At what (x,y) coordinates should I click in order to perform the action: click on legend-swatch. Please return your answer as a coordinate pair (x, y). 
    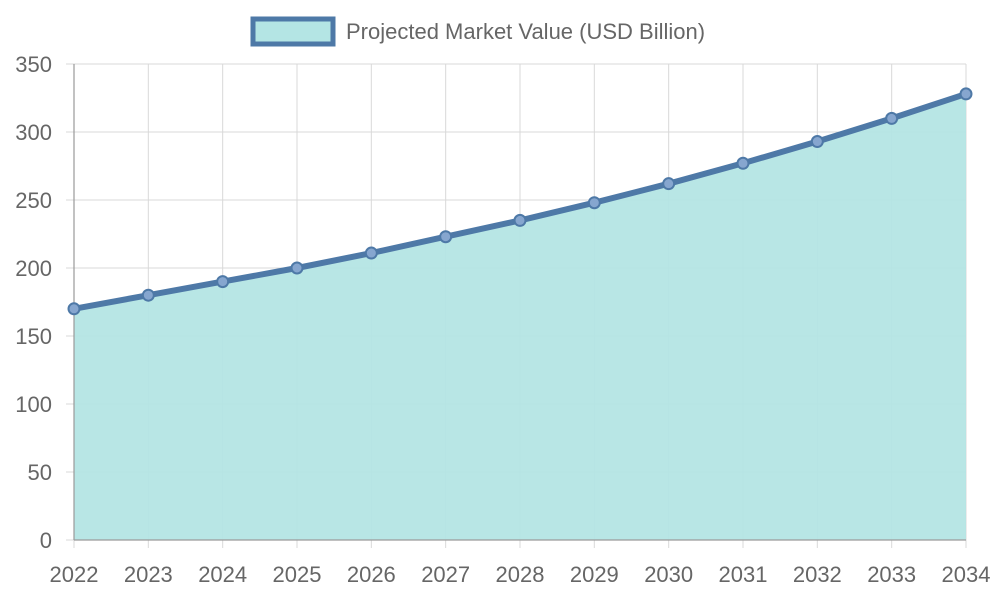
    Looking at the image, I should click on (293, 31).